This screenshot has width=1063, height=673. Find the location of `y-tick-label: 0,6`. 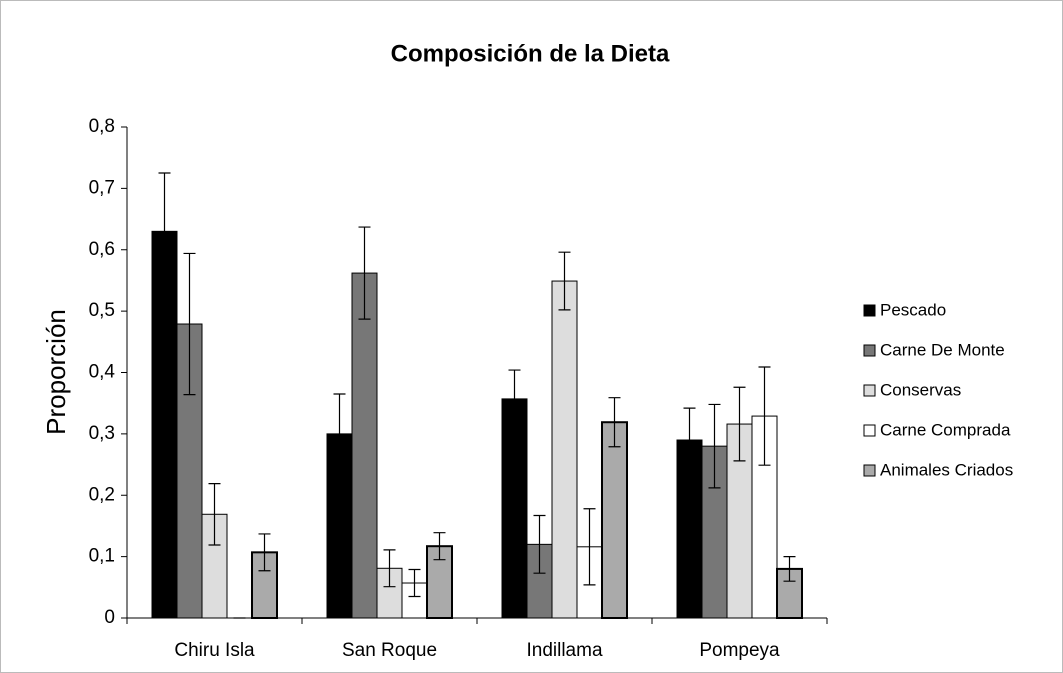

y-tick-label: 0,6 is located at coordinates (102, 249).